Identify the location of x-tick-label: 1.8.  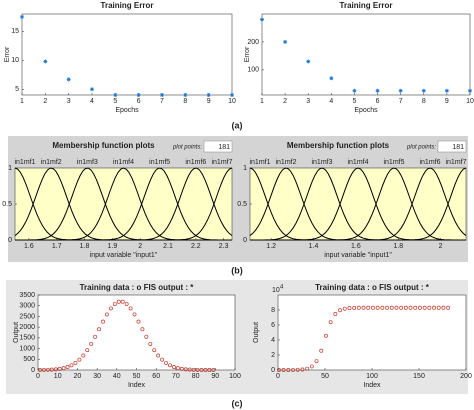
(398, 246).